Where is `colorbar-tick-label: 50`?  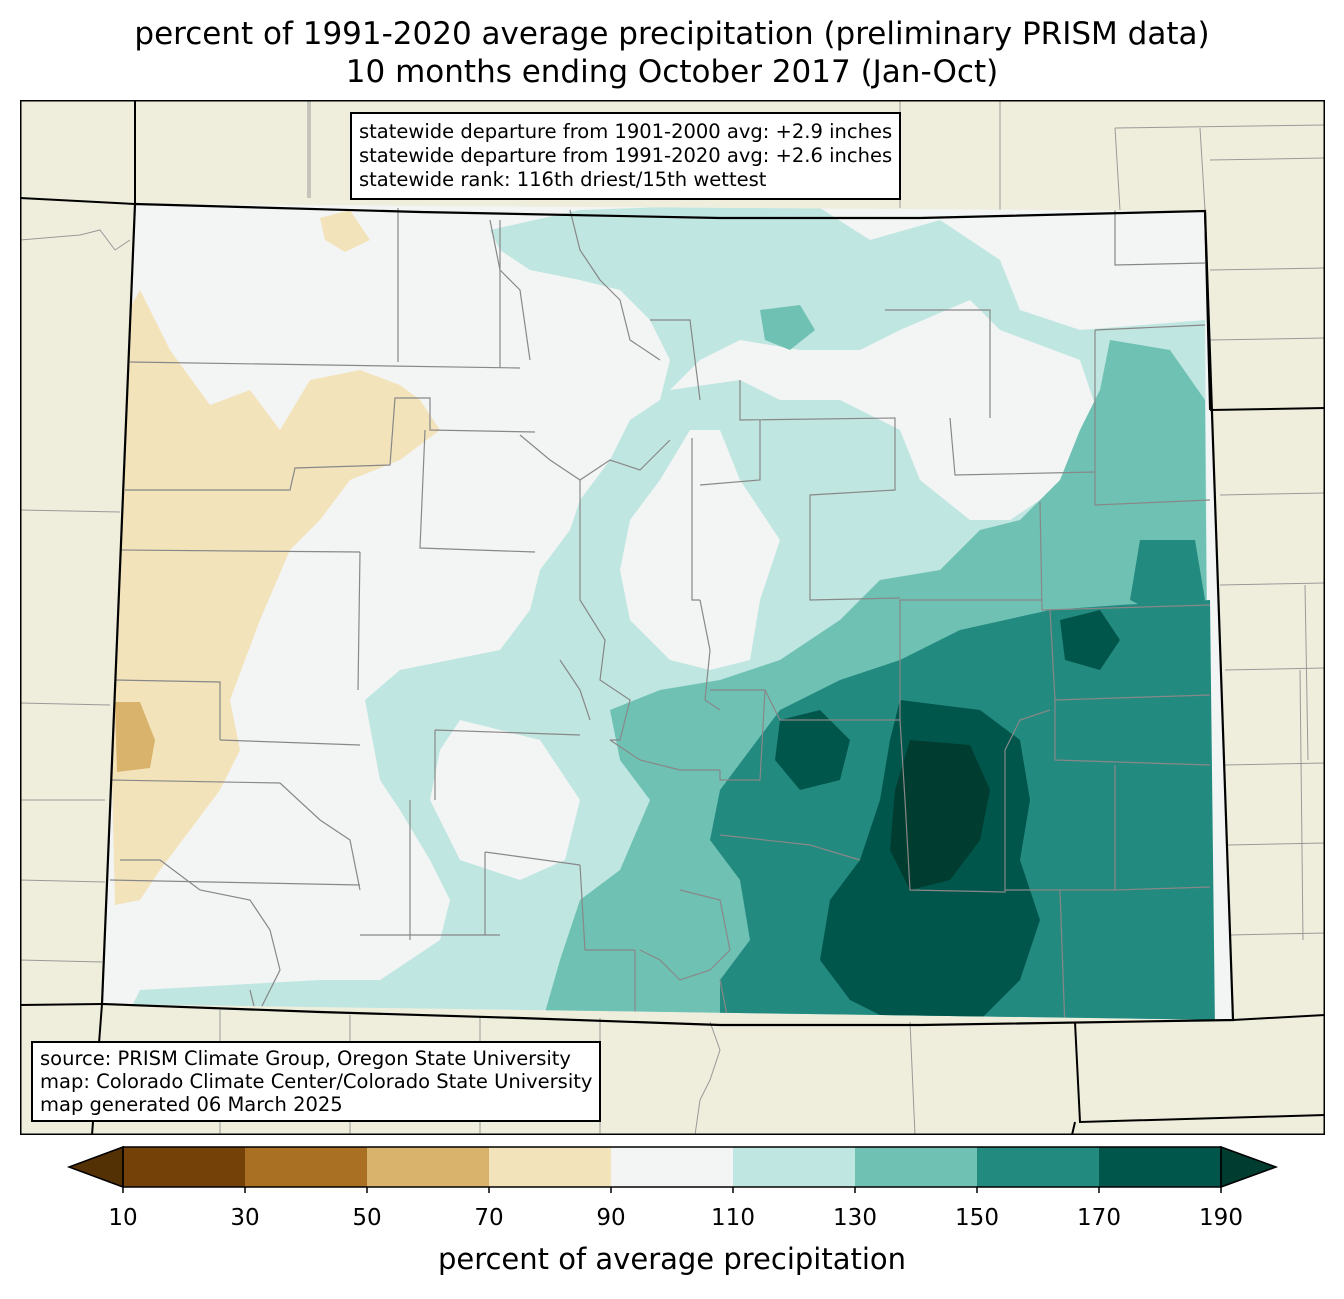 colorbar-tick-label: 50 is located at coordinates (367, 1218).